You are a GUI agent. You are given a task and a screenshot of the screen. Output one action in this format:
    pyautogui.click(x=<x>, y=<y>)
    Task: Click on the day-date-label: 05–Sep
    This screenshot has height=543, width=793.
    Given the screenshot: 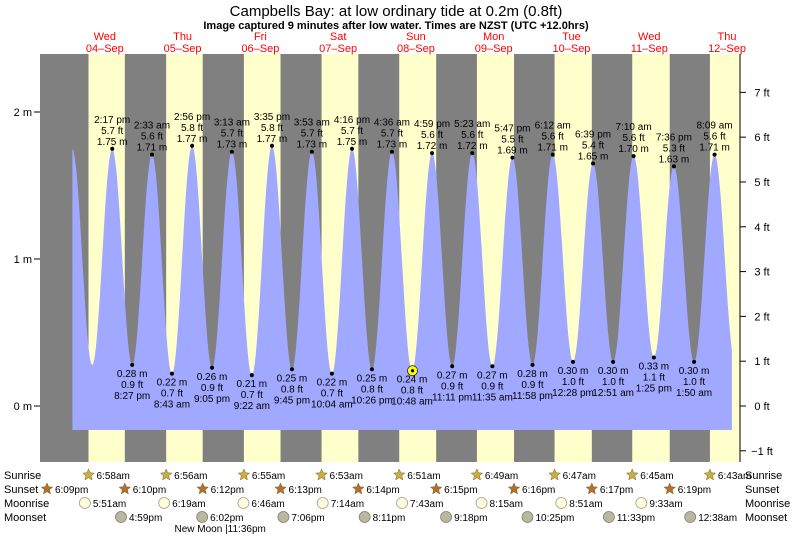 What is the action you would take?
    pyautogui.click(x=183, y=49)
    